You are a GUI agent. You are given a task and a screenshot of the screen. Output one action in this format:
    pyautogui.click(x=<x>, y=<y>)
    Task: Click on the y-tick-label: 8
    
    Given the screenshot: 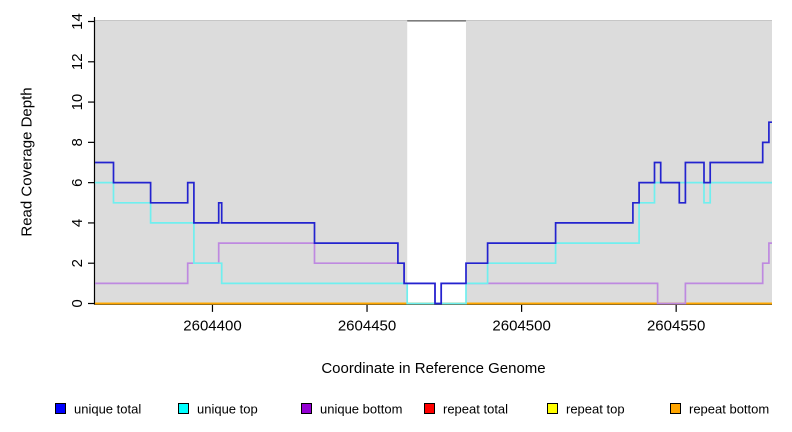 What is the action you would take?
    pyautogui.click(x=77, y=142)
    